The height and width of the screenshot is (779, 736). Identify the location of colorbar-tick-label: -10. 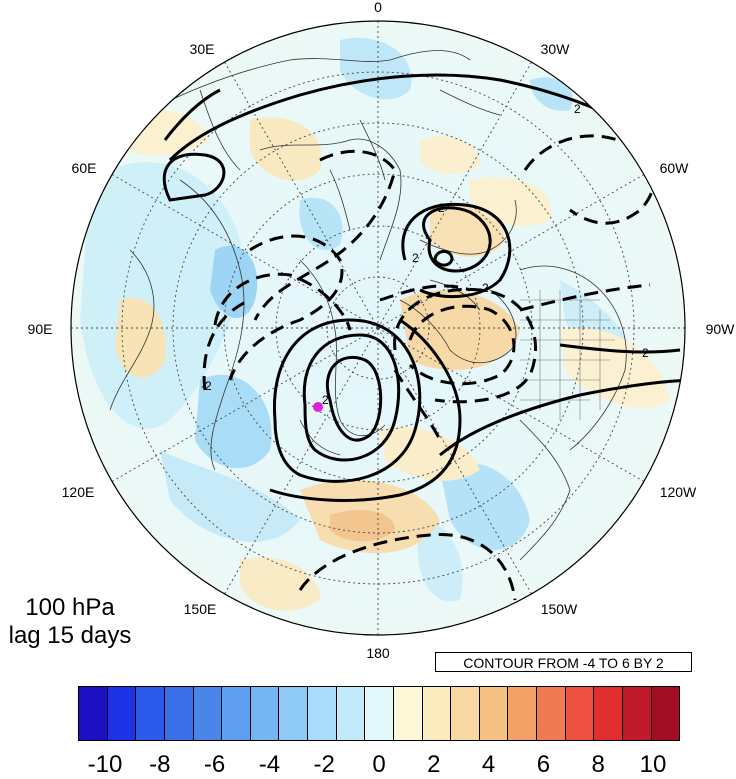
(105, 764).